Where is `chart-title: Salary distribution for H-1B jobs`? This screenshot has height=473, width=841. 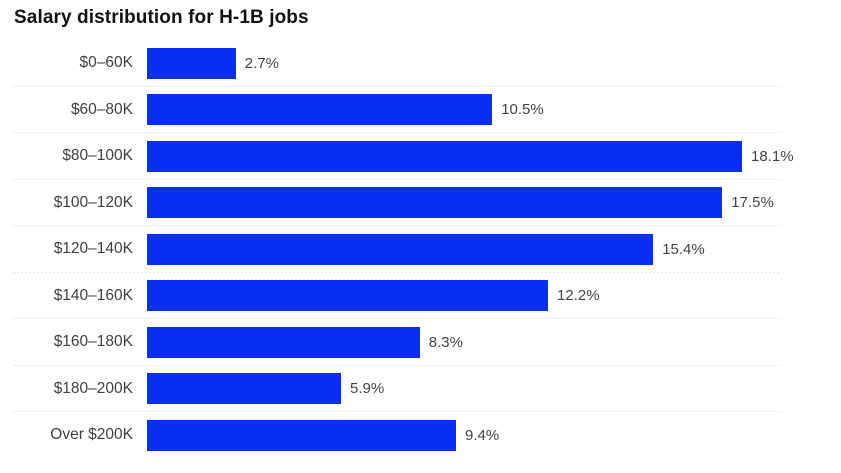 chart-title: Salary distribution for H-1B jobs is located at coordinates (161, 17).